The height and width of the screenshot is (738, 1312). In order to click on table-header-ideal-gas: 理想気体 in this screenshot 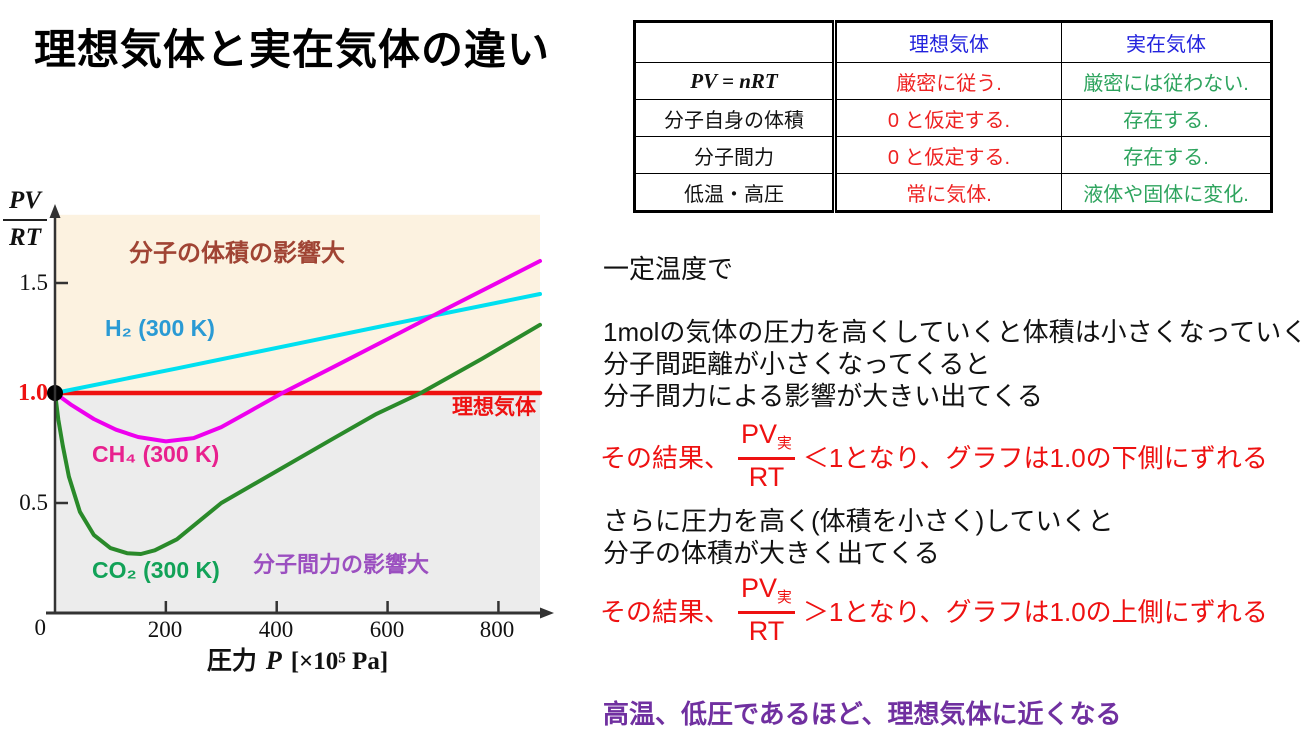, I will do `click(948, 42)`.